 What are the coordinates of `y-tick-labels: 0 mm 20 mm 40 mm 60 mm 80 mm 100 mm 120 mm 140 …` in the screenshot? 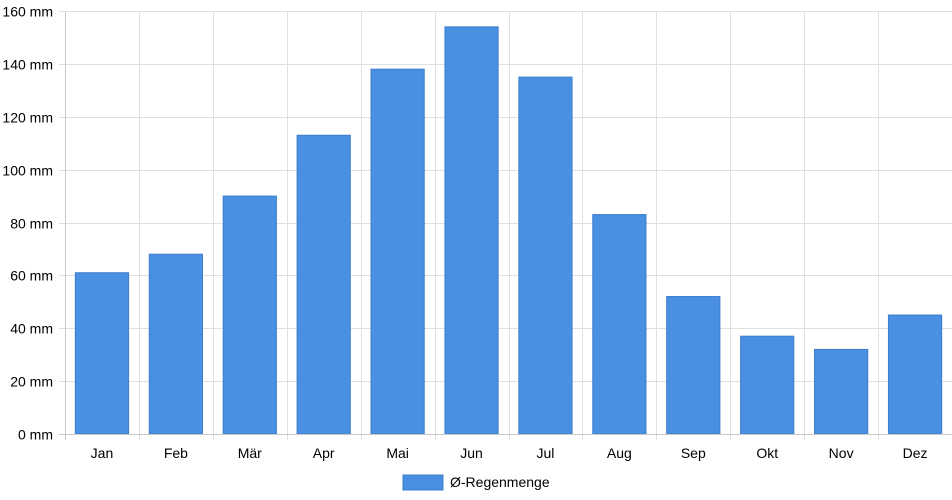 It's located at (27, 223).